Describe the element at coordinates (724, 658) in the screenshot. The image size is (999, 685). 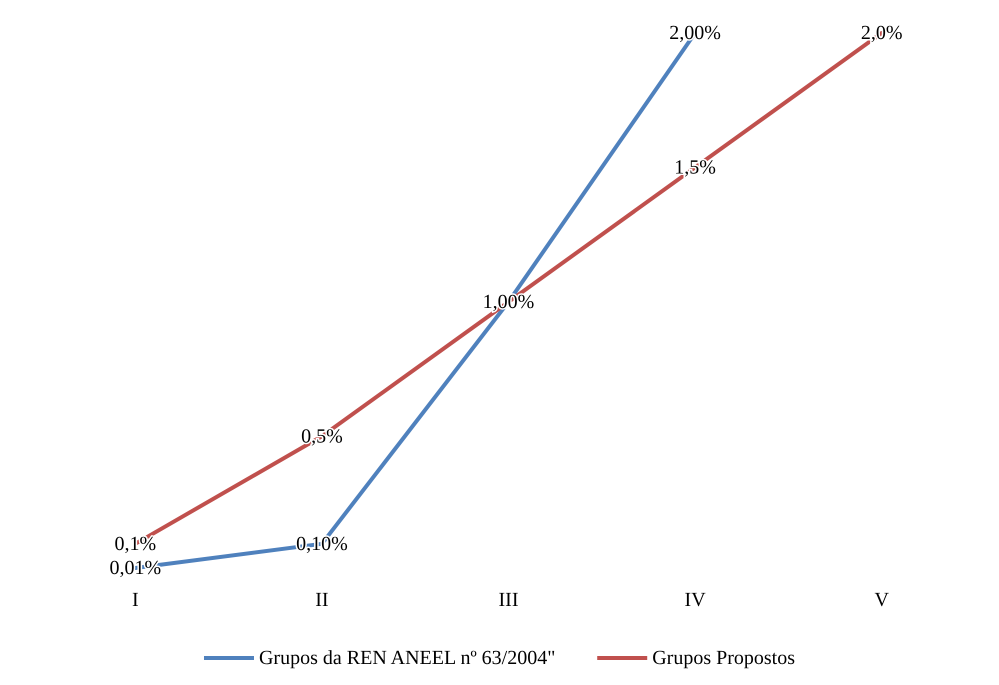
I see `legend-label: Grupos Propostos` at that location.